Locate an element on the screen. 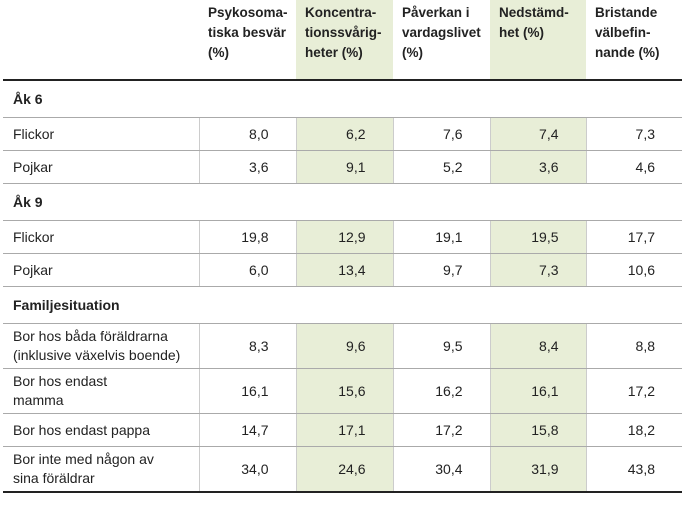  section-title: Åk 6 is located at coordinates (342, 99).